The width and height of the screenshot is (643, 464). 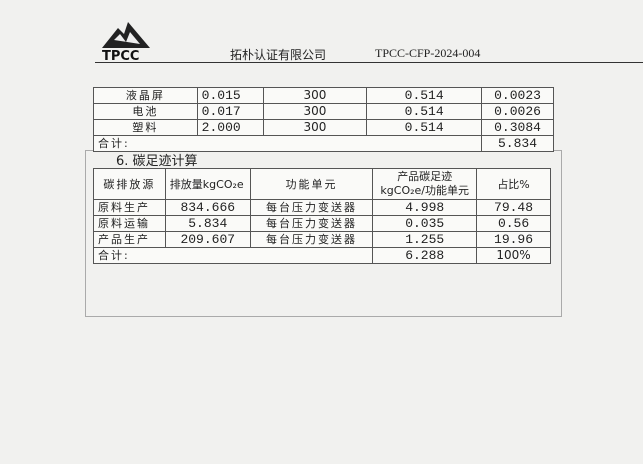 I want to click on cell: 19.96, so click(x=513, y=239).